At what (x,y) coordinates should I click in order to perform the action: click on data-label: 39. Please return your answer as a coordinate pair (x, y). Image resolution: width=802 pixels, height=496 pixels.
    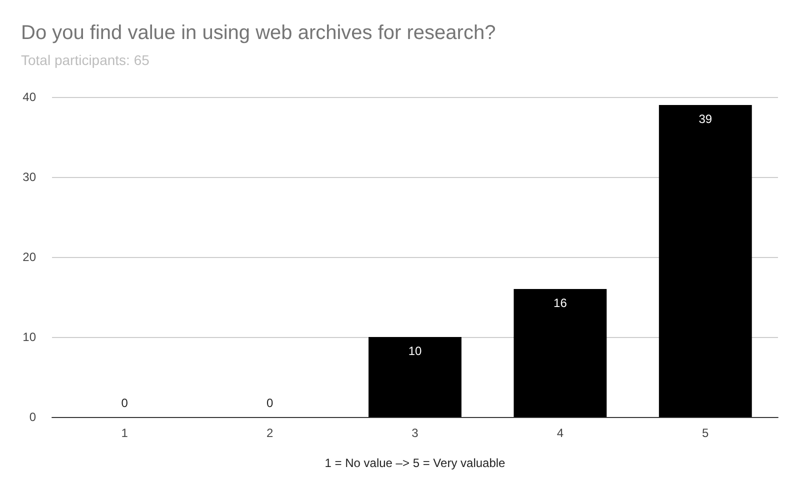
    Looking at the image, I should click on (705, 119).